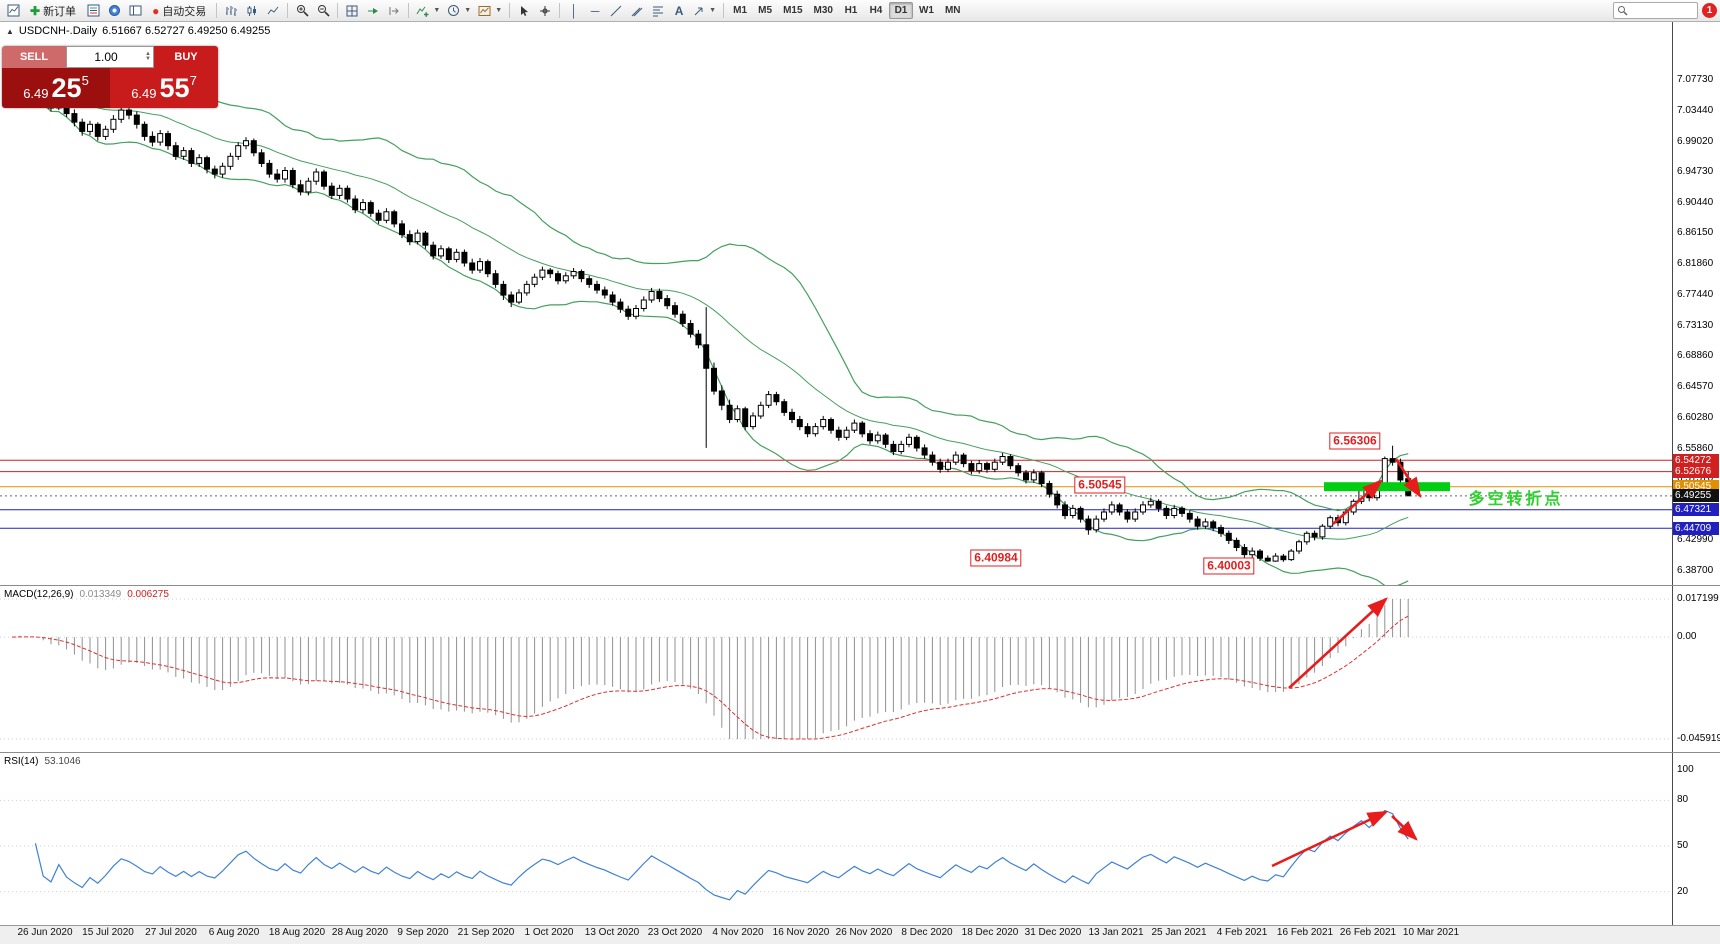 This screenshot has height=944, width=1720. Describe the element at coordinates (302, 11) in the screenshot. I see `zoom-in-button` at that location.